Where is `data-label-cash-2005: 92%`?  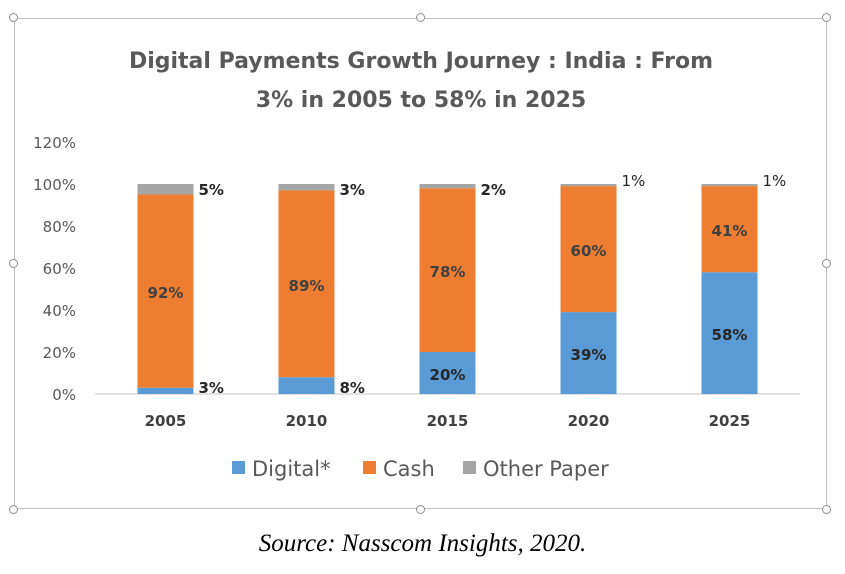
data-label-cash-2005: 92% is located at coordinates (166, 293).